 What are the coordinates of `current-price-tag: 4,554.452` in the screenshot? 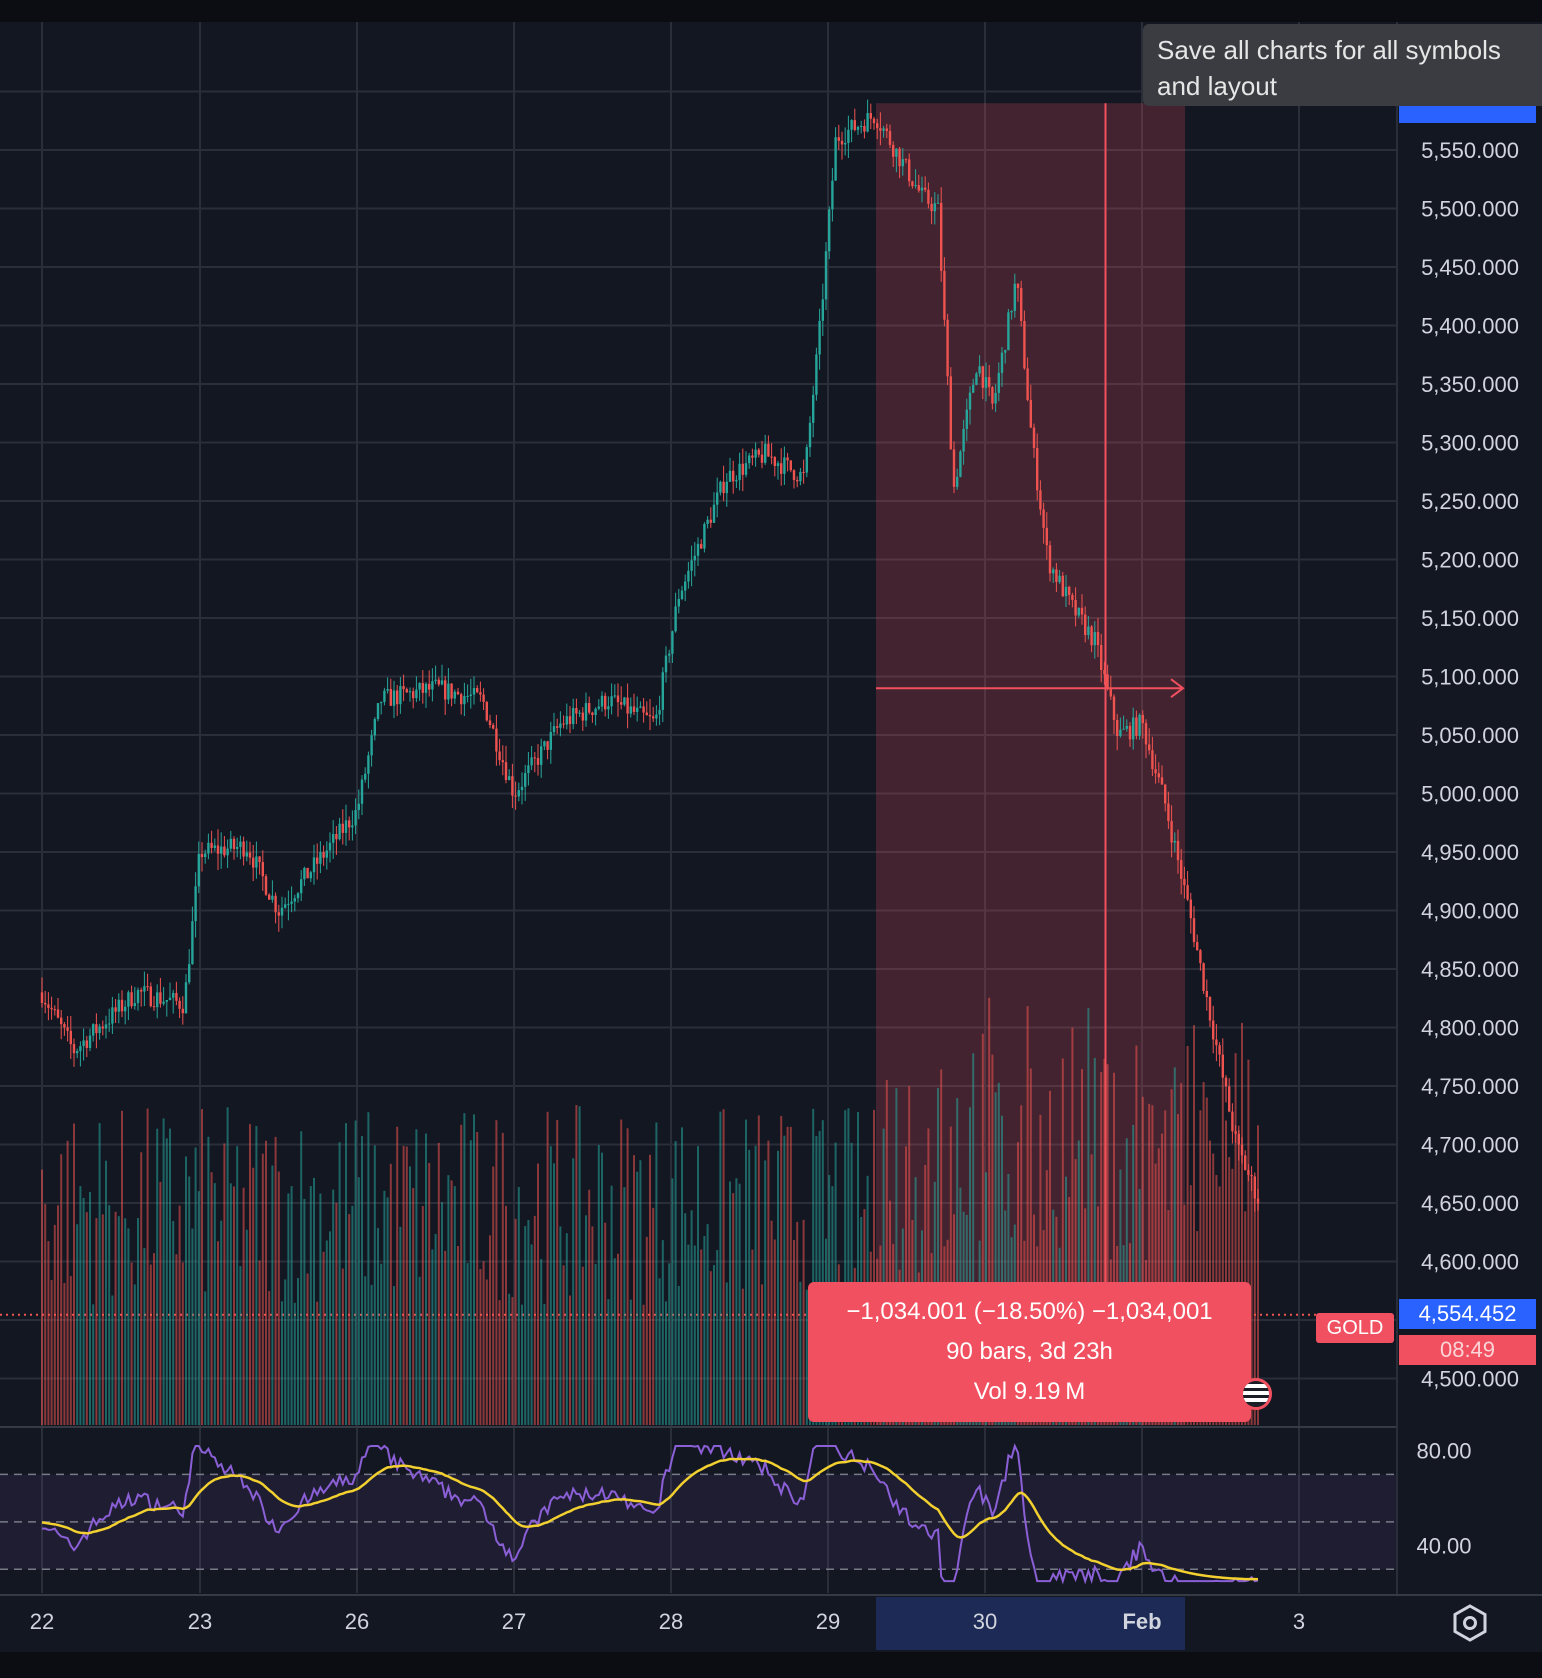 It's located at (1467, 1314).